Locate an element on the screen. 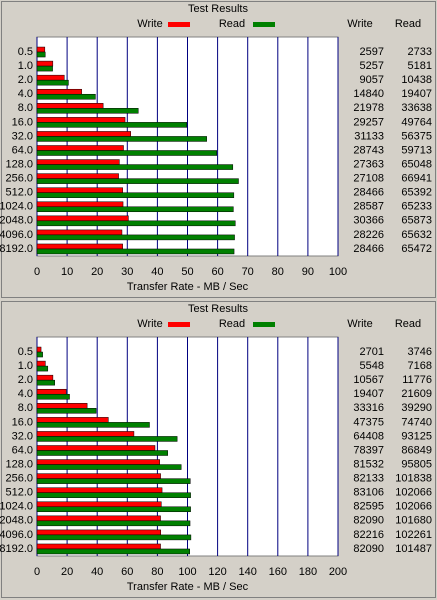 The image size is (437, 600). row-label: 128.0 is located at coordinates (19, 164).